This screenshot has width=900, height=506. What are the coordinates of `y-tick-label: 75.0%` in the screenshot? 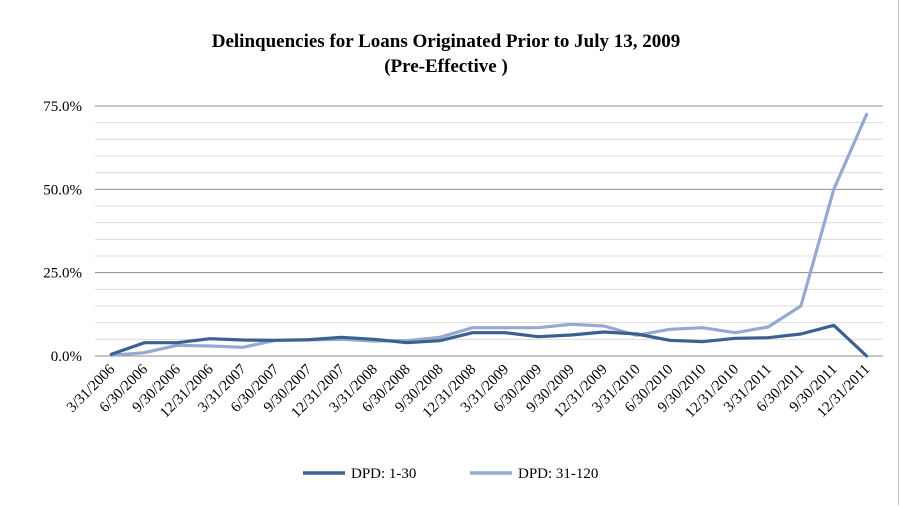 It's located at (62, 107).